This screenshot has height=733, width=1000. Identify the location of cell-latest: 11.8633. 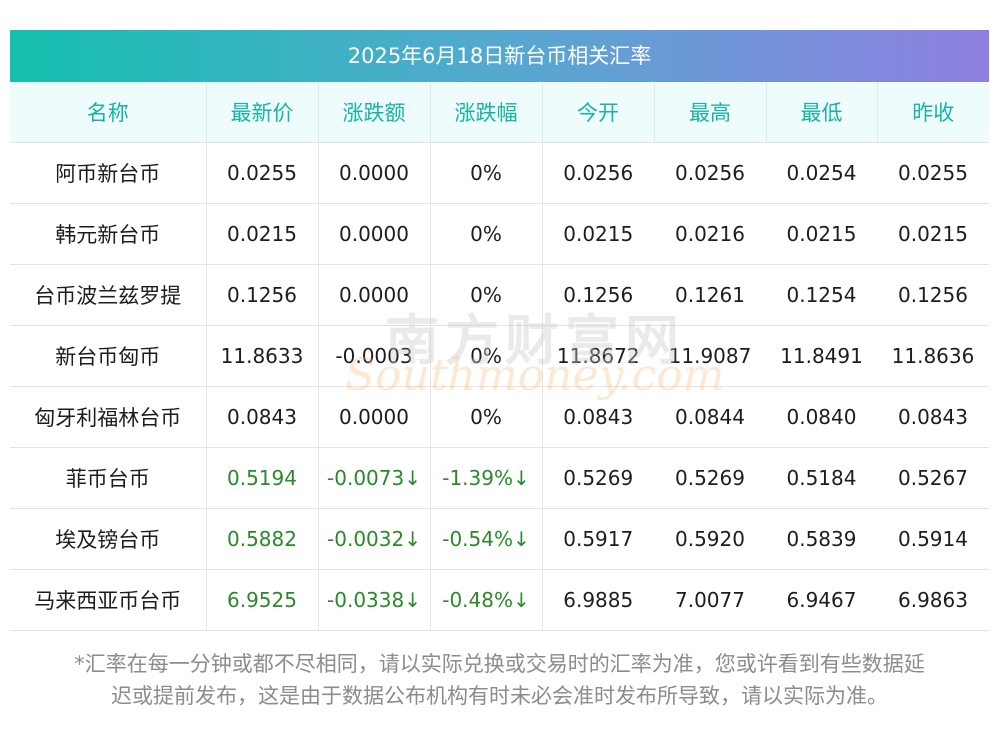
(261, 356).